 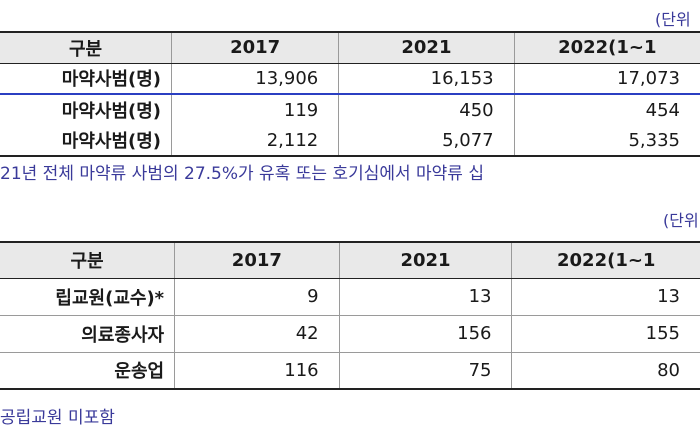 I want to click on table-row: 마약사범(명) 13,906 16,153 17,073, so click(x=350, y=79).